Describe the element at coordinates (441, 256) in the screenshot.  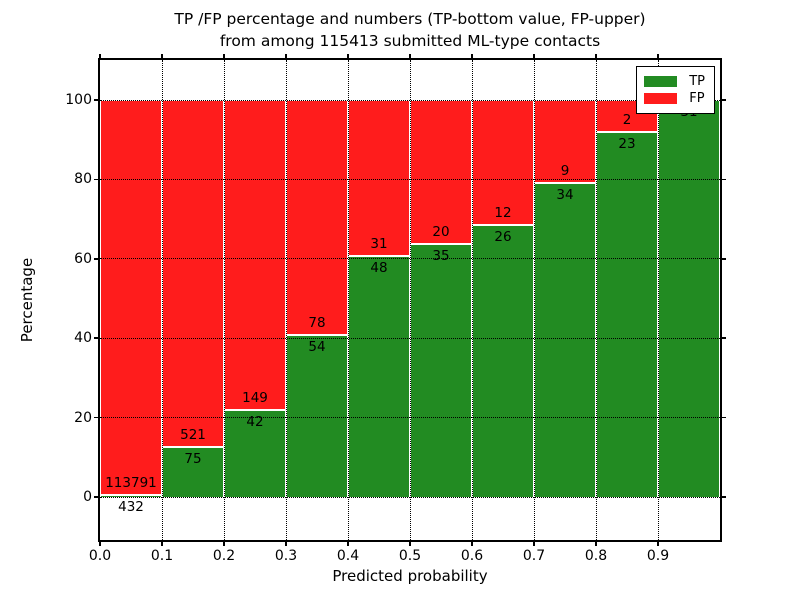
I see `bar-value-label-tp: 35` at that location.